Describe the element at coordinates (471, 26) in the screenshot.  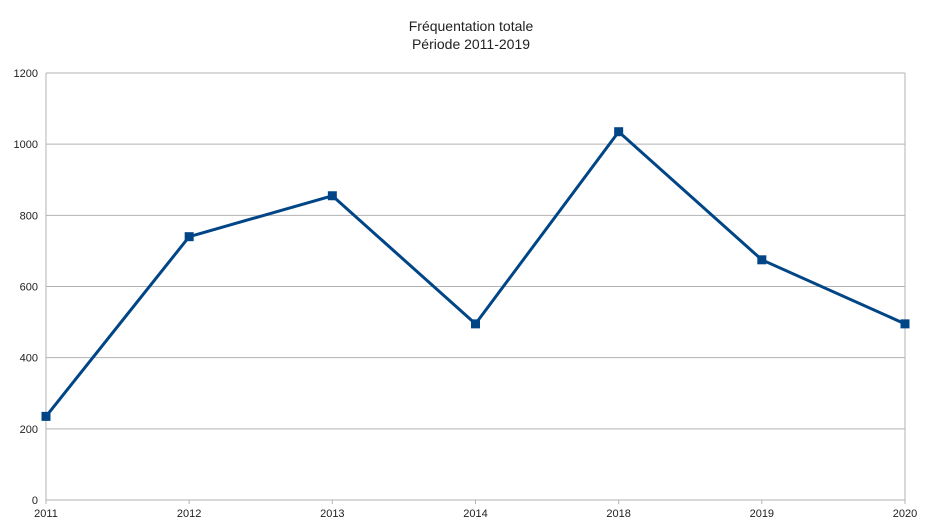
I see `chart-title: Fréquentation totale` at that location.